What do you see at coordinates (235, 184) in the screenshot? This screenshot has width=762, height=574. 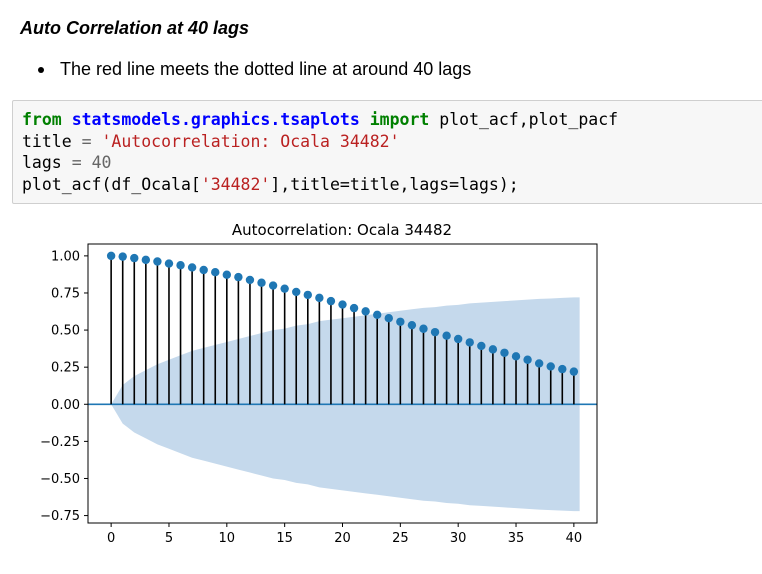 I see `code-string-column: '34482'` at bounding box center [235, 184].